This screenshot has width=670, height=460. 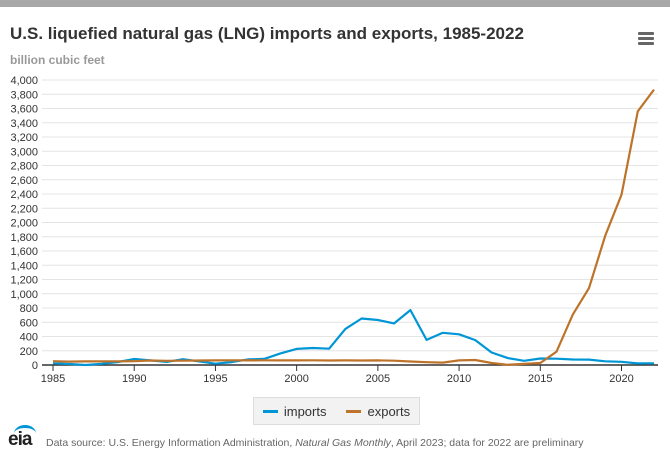 I want to click on y-tick-label: 200, so click(x=29, y=352).